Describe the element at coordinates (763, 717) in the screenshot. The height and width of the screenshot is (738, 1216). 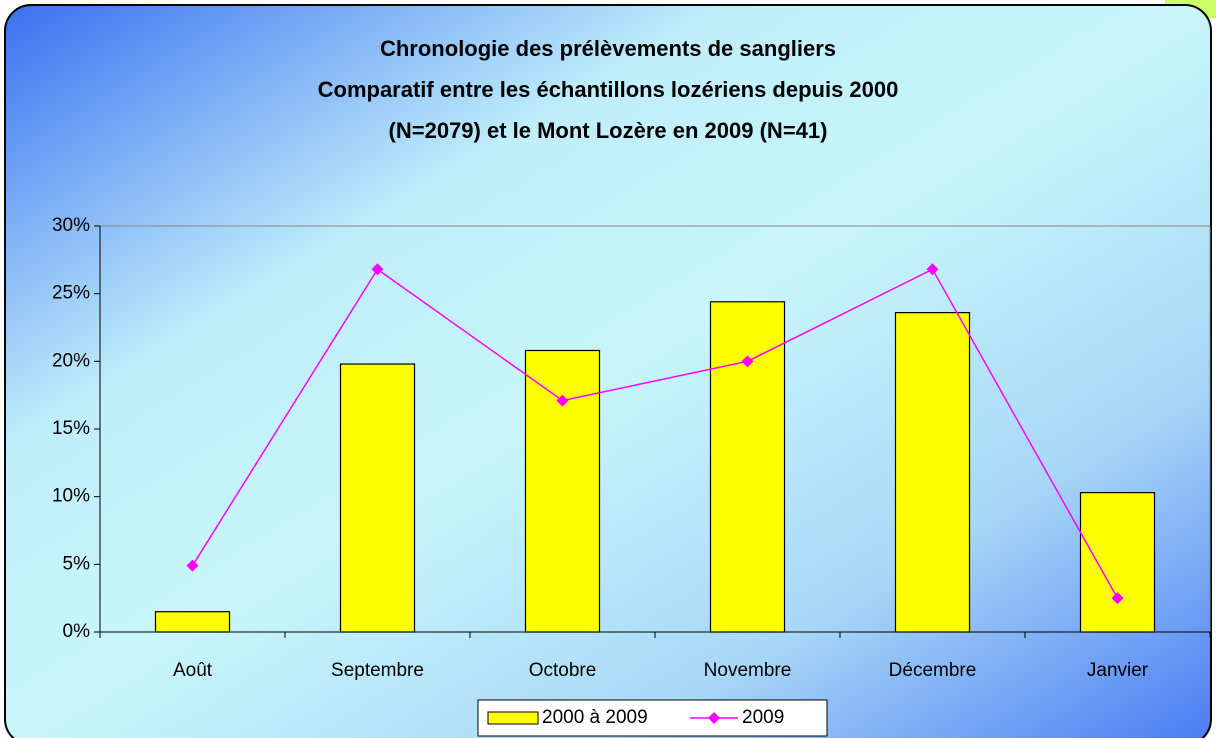
I see `legend-label: 2009` at that location.